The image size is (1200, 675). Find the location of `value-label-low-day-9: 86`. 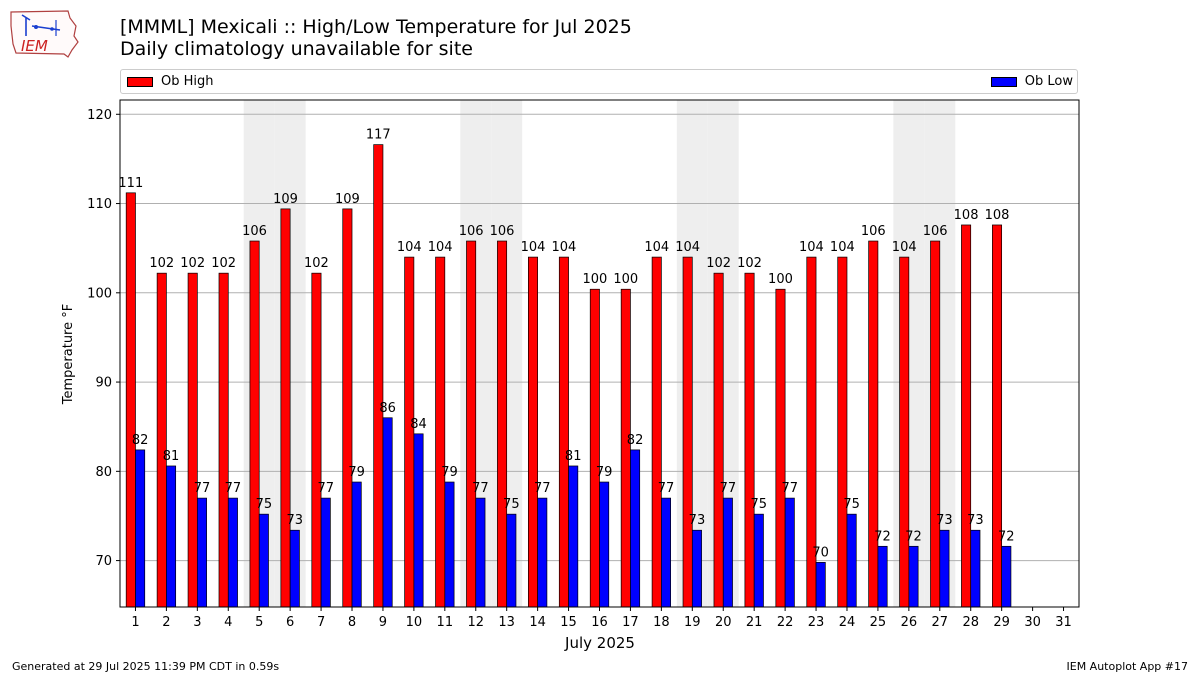

value-label-low-day-9: 86 is located at coordinates (387, 408).